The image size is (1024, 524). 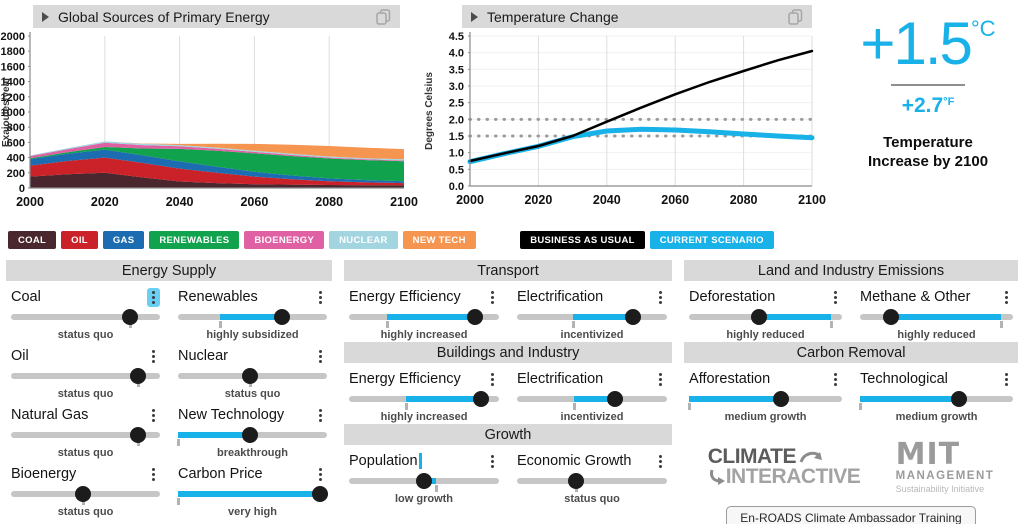 What do you see at coordinates (735, 399) in the screenshot?
I see `slider-fill` at bounding box center [735, 399].